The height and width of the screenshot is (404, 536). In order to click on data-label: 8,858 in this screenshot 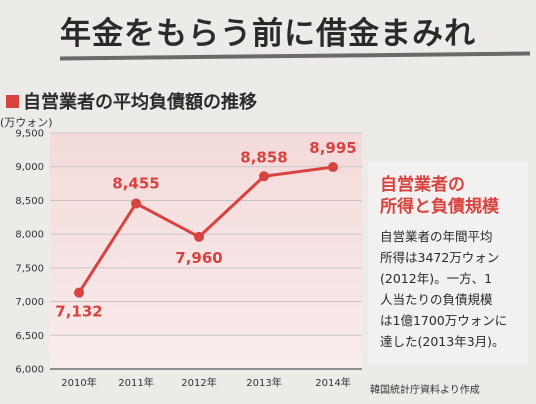, I will do `click(263, 157)`.